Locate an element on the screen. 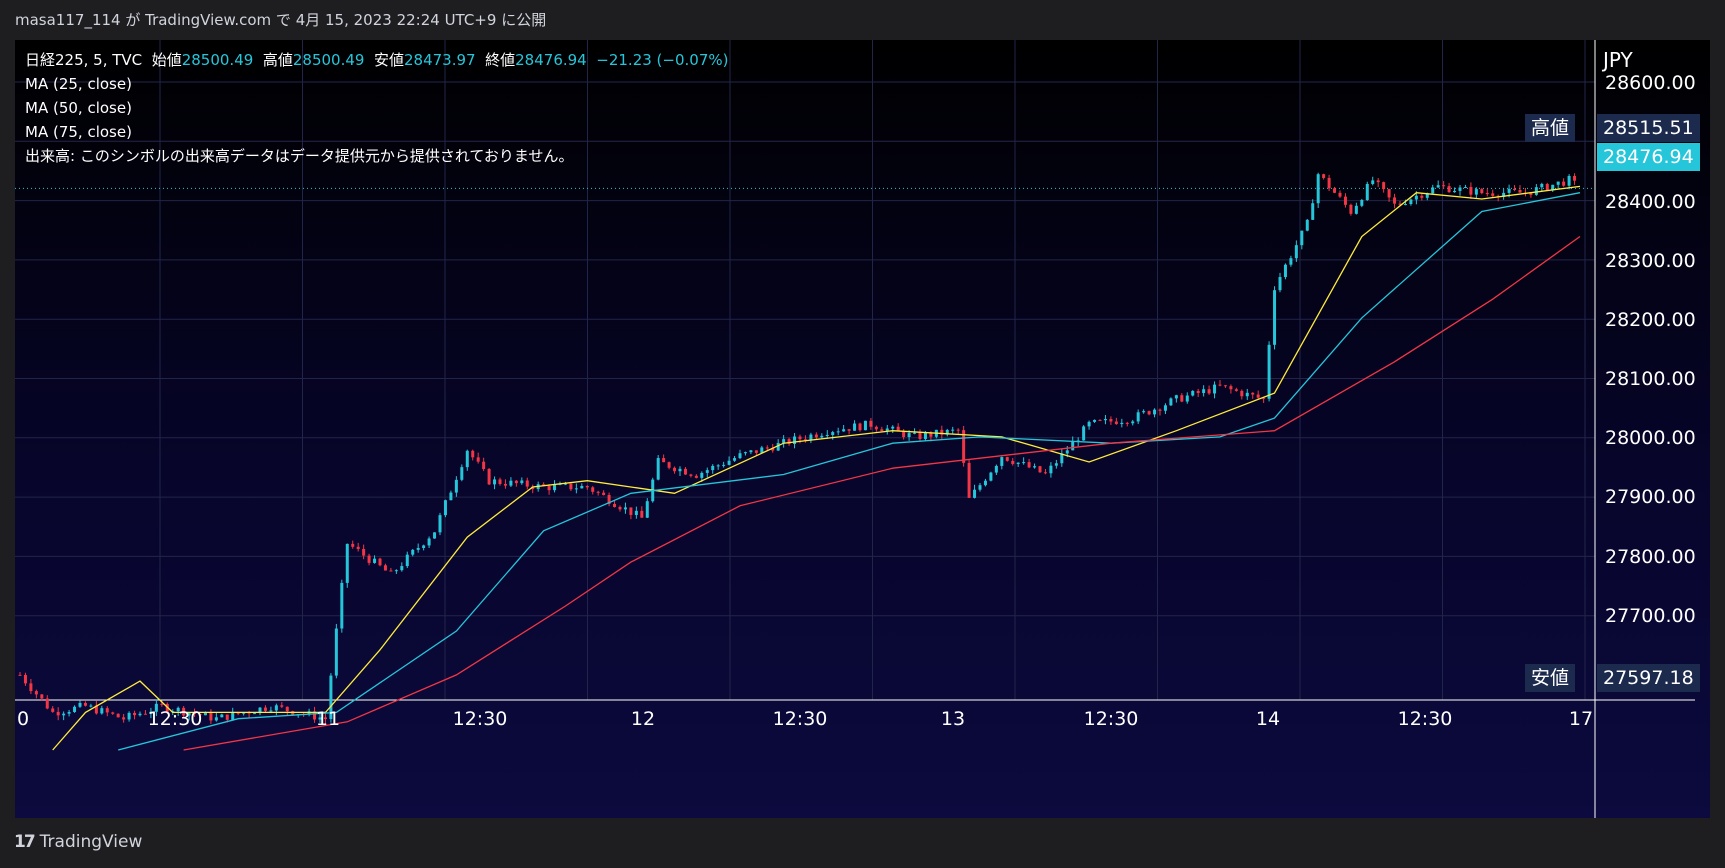 Image resolution: width=1725 pixels, height=868 pixels. ma50-legend: MA (50, close) is located at coordinates (78, 108).